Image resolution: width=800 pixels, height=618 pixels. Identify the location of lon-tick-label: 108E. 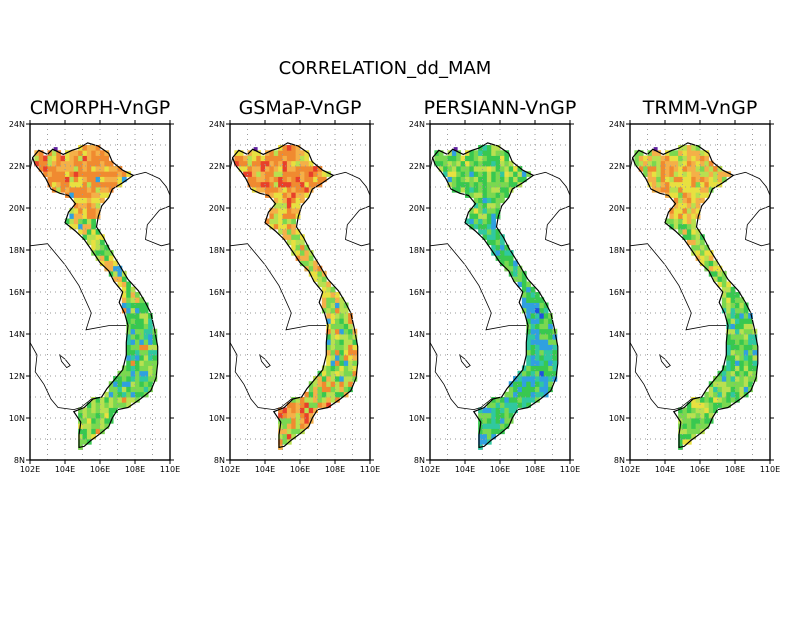
(335, 469).